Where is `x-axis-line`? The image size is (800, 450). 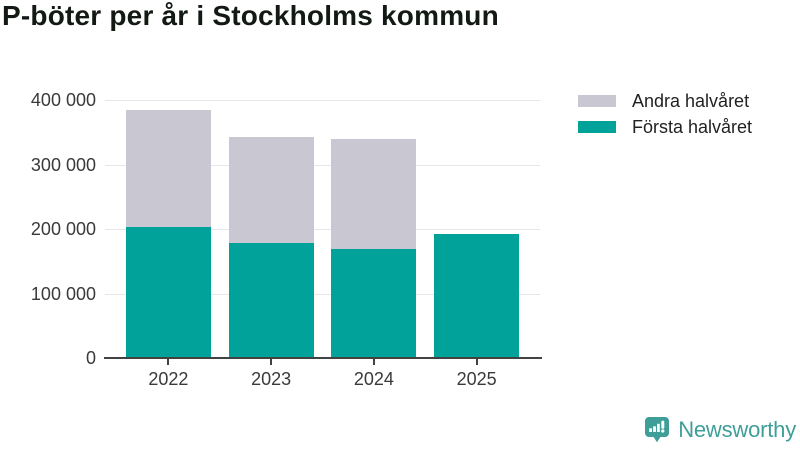 x-axis-line is located at coordinates (323, 358).